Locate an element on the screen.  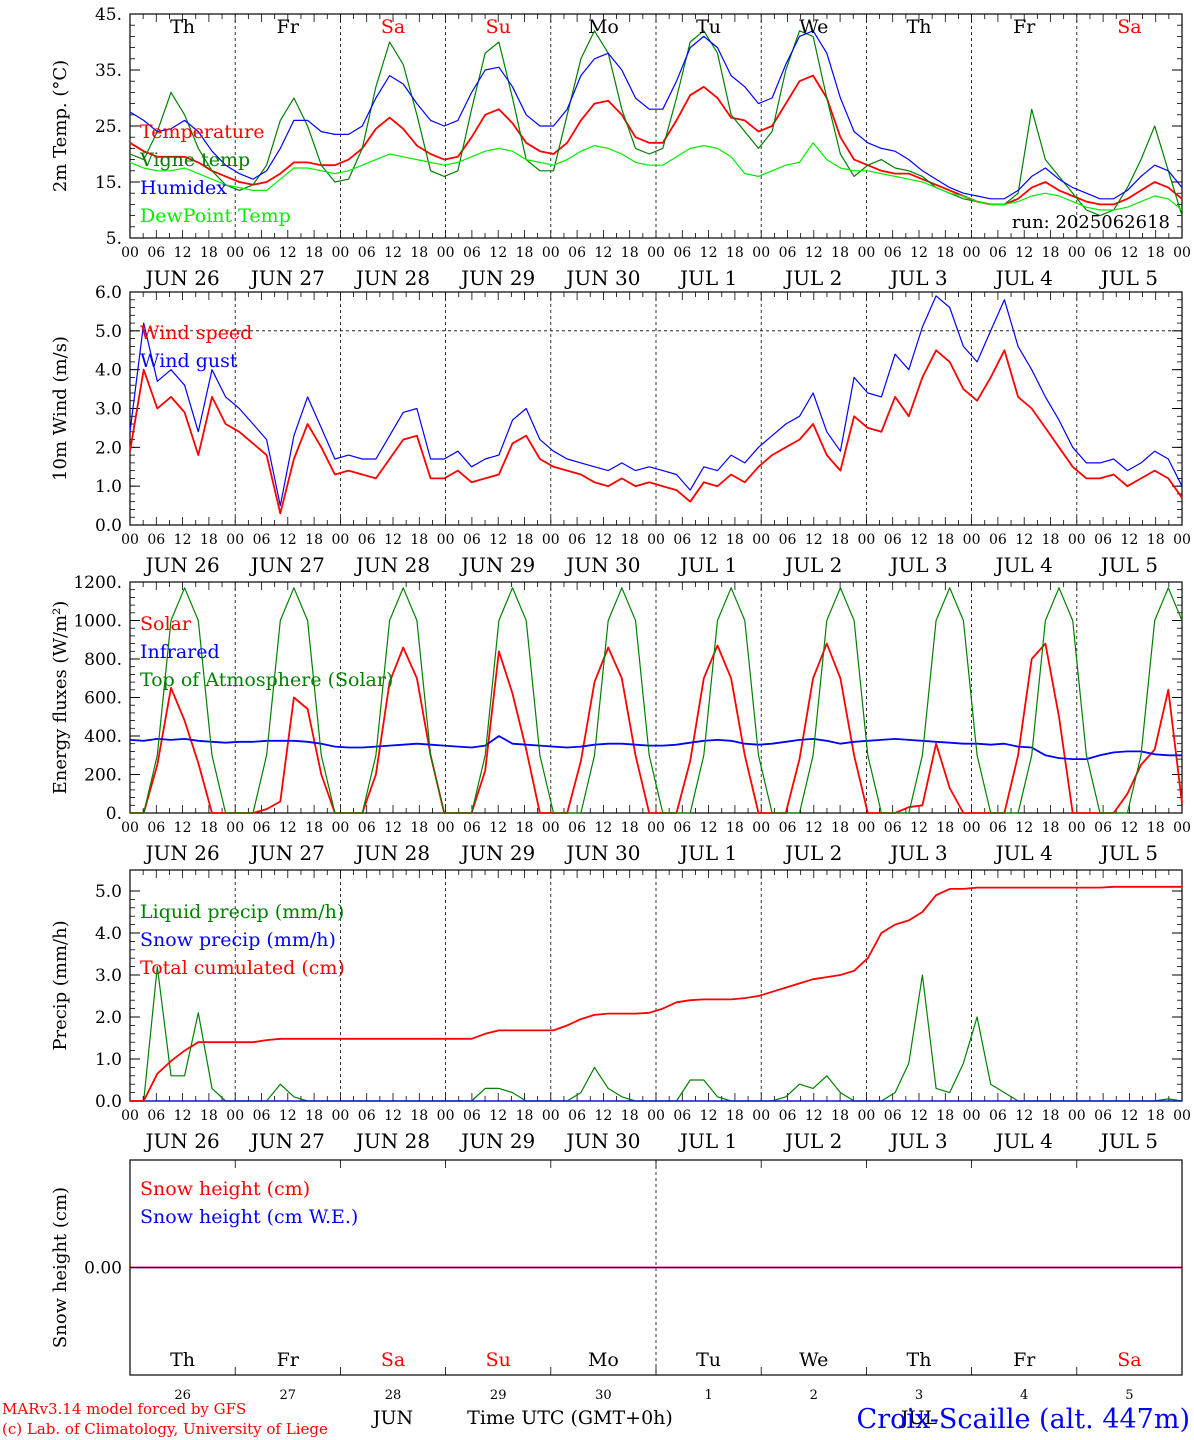
y-tick-label: 35. is located at coordinates (108, 71).